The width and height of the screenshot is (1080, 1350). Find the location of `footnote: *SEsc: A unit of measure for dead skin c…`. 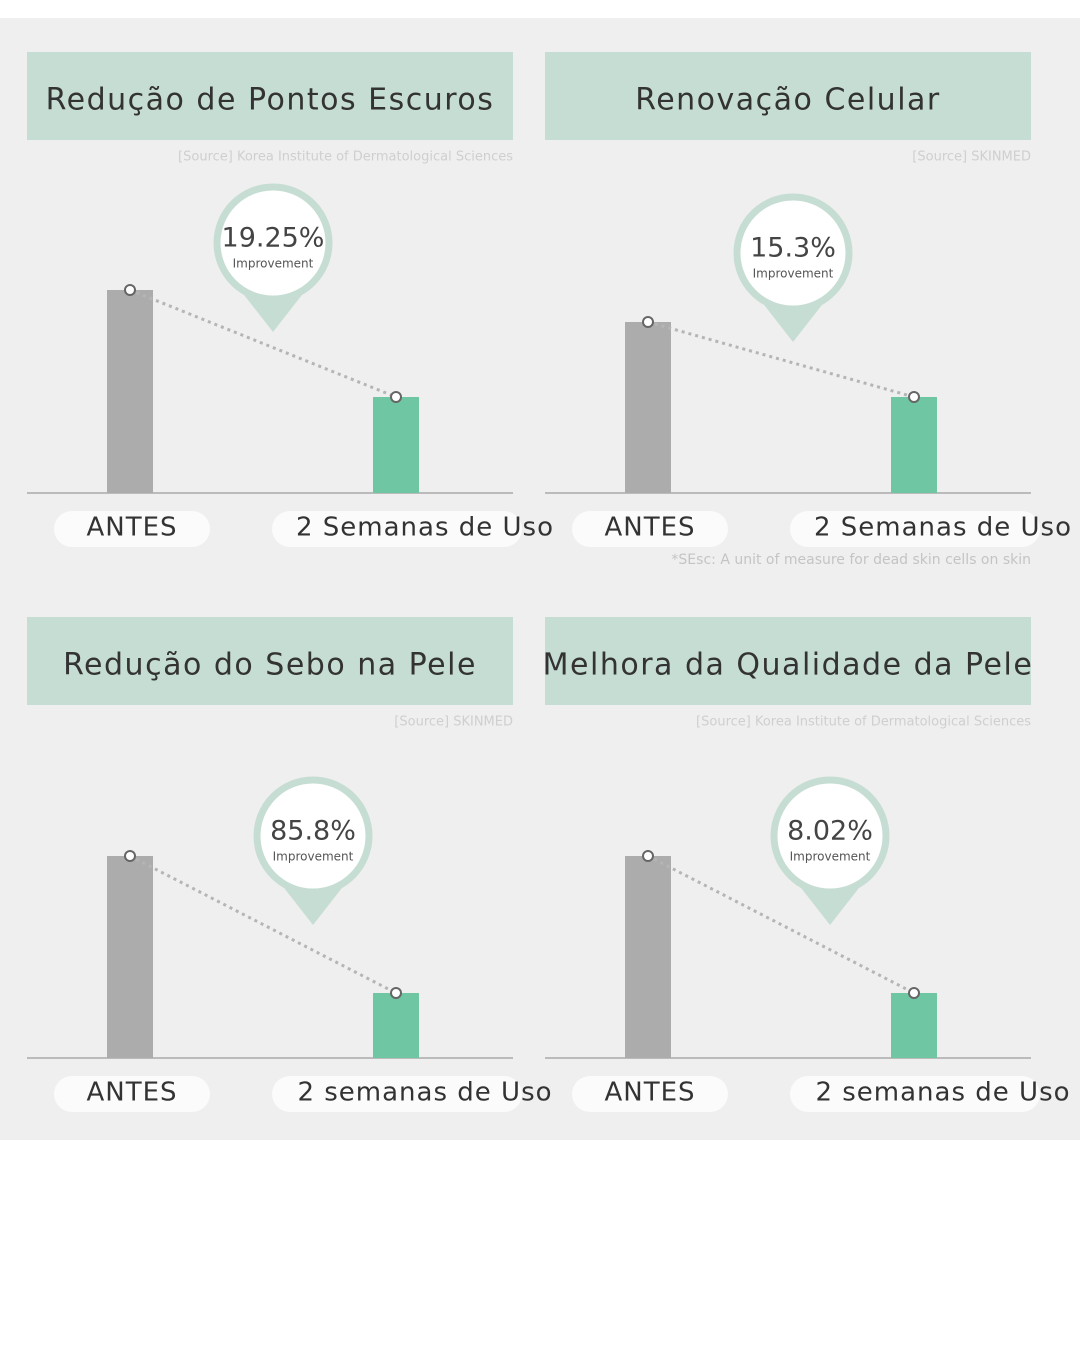

footnote: *SEsc: A unit of measure for dead skin c… is located at coordinates (851, 560).